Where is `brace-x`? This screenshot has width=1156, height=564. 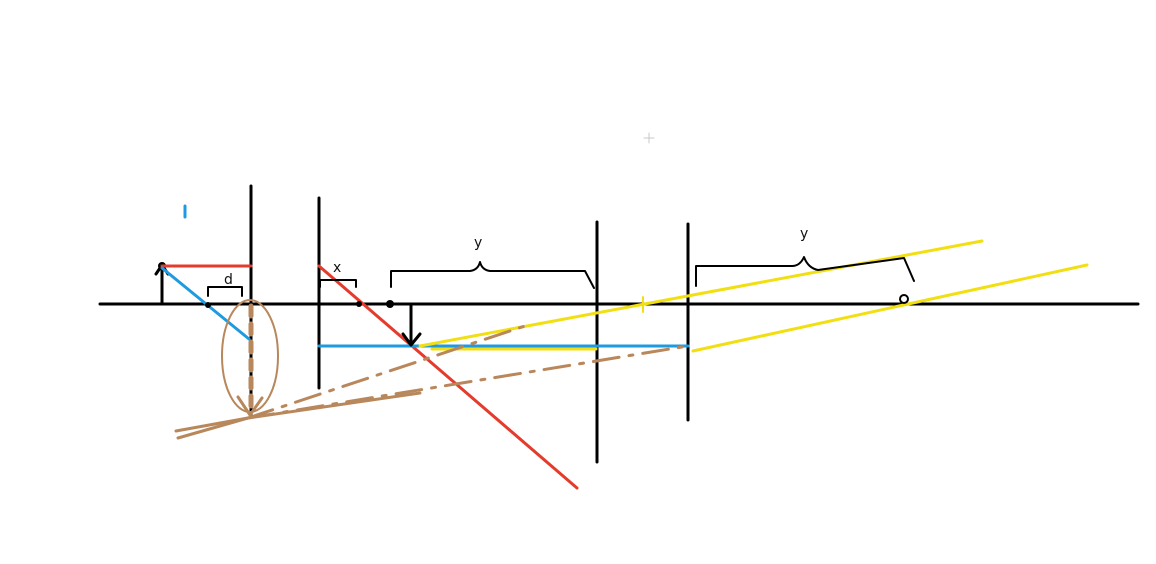
brace-x is located at coordinates (338, 283).